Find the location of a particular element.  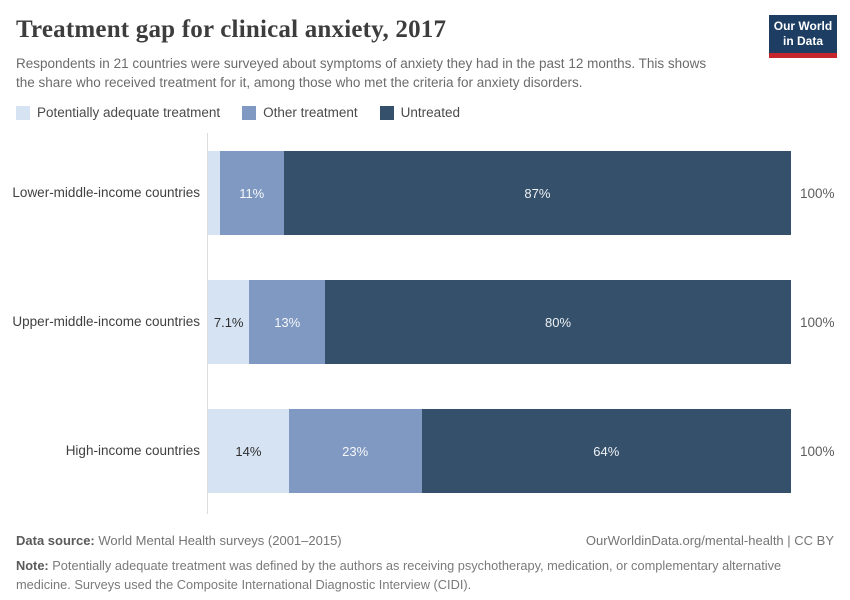

segment-label: 11% is located at coordinates (252, 193).